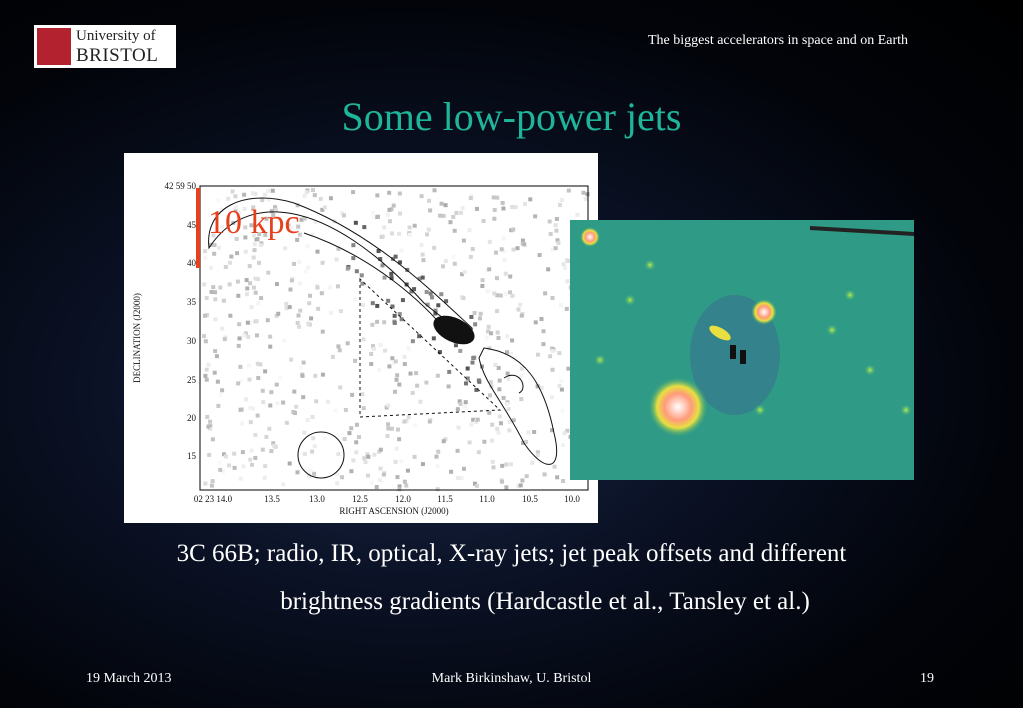 The image size is (1023, 708). Describe the element at coordinates (181, 186) in the screenshot. I see `y-tick-label: 42 59 50` at that location.